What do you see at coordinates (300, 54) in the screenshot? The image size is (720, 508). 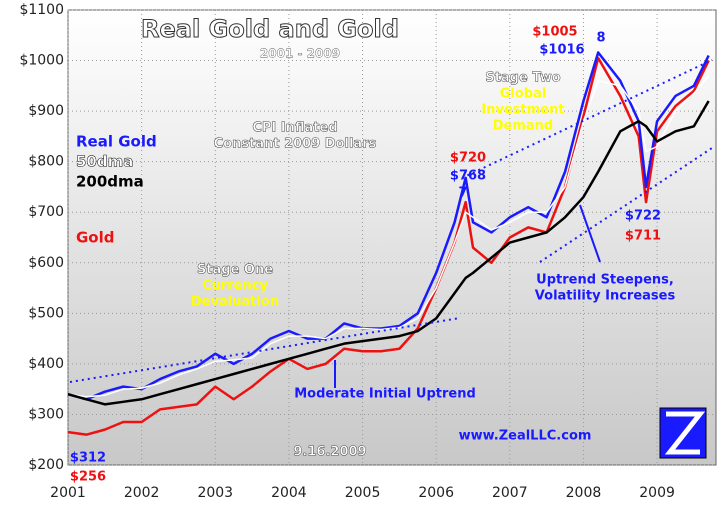 I see `chart-subtitle: 2001 - 2009` at bounding box center [300, 54].